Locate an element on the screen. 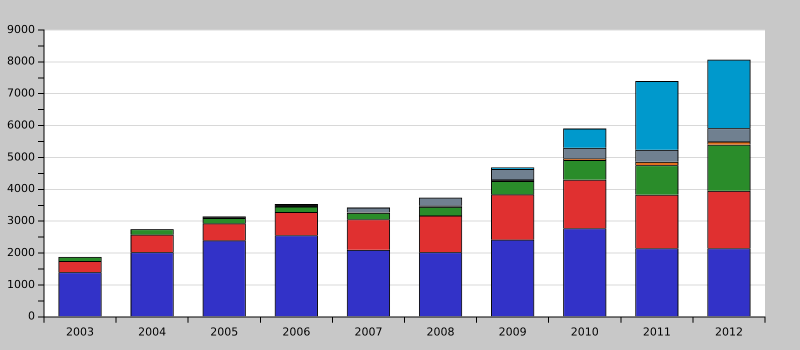 This screenshot has width=800, height=350. x-tick-label: 2011 is located at coordinates (656, 331).